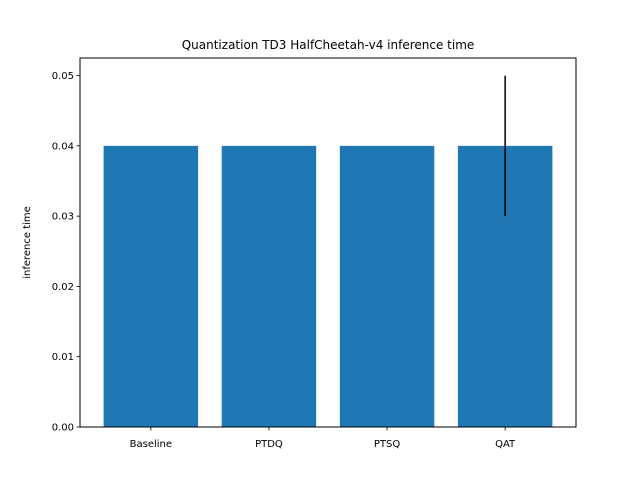 The width and height of the screenshot is (640, 480). Describe the element at coordinates (269, 286) in the screenshot. I see `bar-ptdq` at that location.